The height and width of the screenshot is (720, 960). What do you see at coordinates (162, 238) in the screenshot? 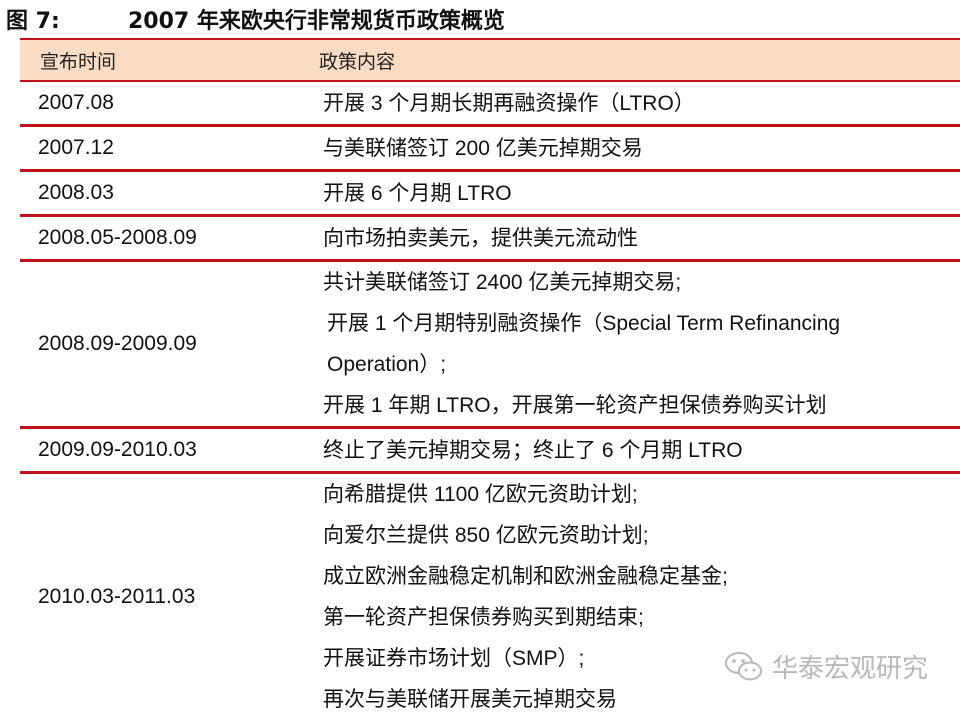
I see `row-date: 2008.05-2008.09` at bounding box center [162, 238].